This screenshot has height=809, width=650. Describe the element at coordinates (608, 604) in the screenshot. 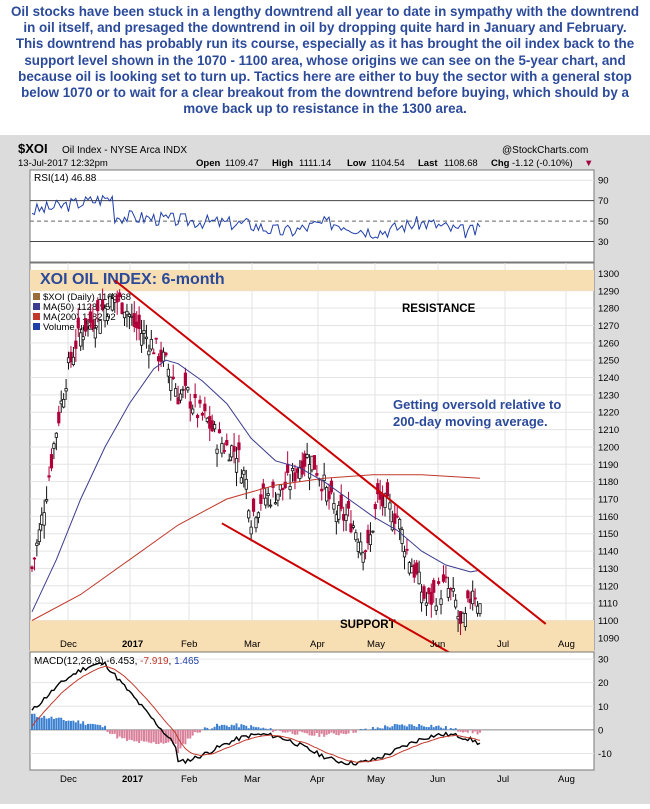

I see `price-tick-label: 1110` at that location.